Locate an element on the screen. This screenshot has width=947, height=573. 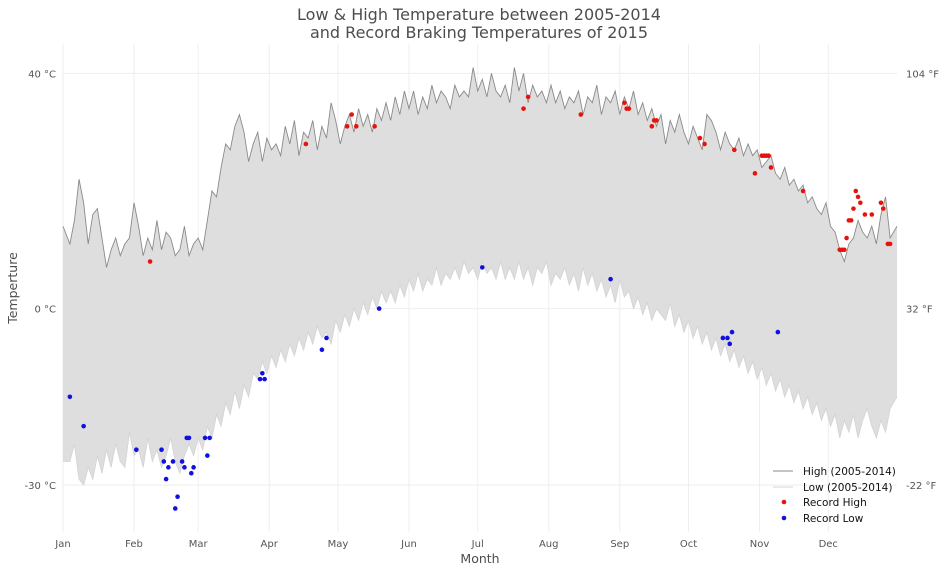
x-tick-label: Jul is located at coordinates (477, 544).